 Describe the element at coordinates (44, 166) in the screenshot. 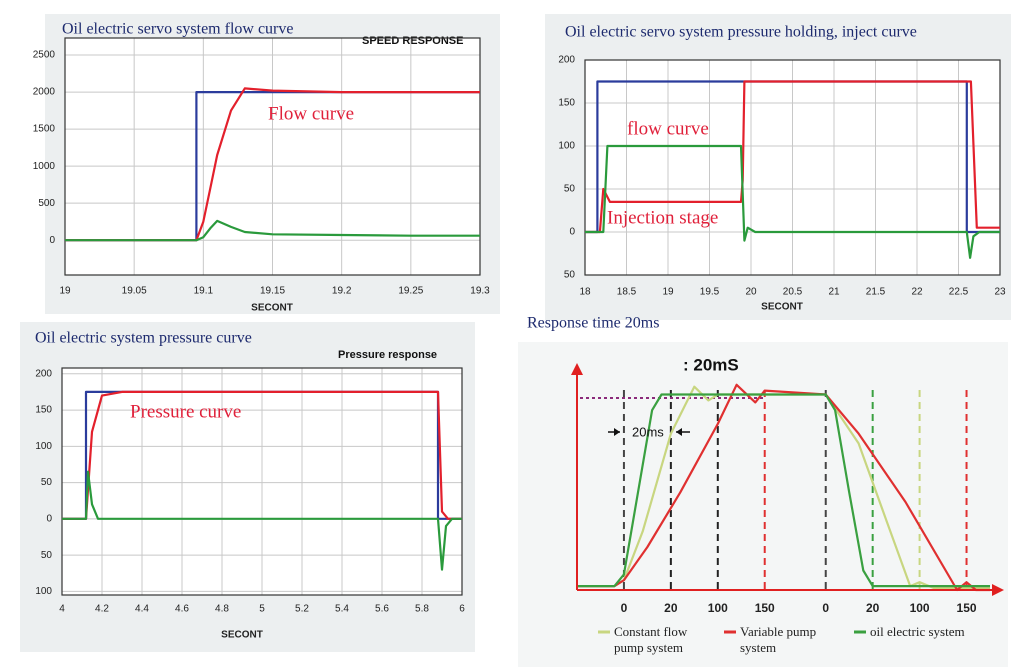

I see `y-tick-label: 1000` at that location.